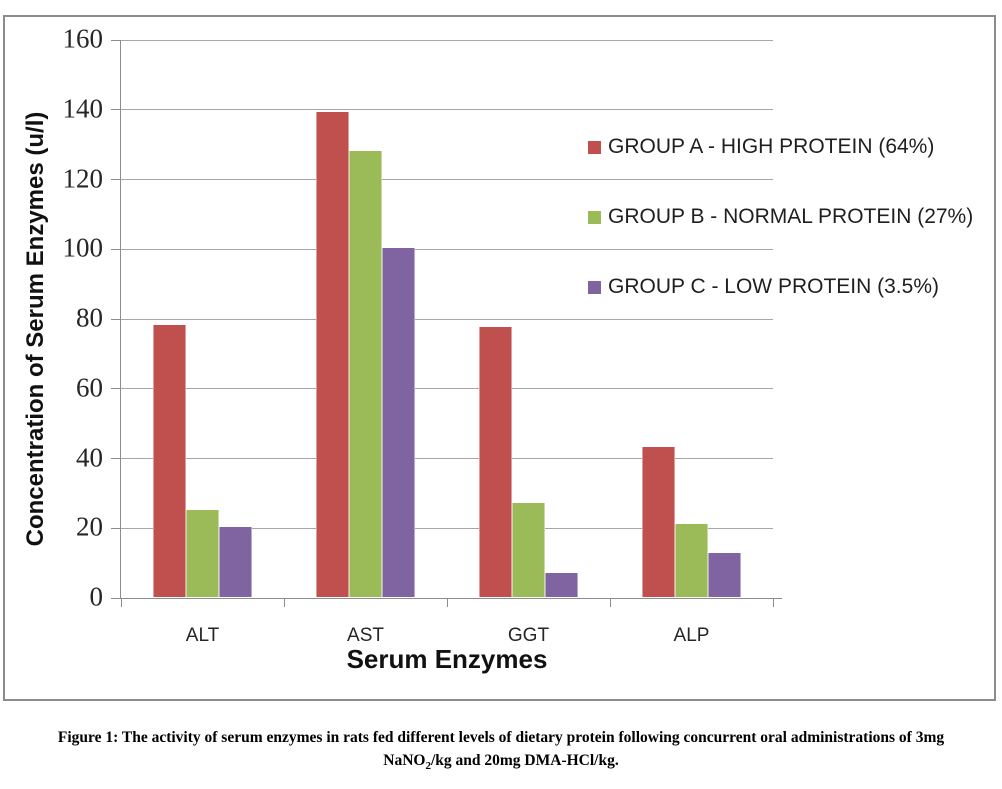 The width and height of the screenshot is (1002, 789). I want to click on legend-entry-2: GROUP B - NORMAL PROTEIN (27%), so click(780, 217).